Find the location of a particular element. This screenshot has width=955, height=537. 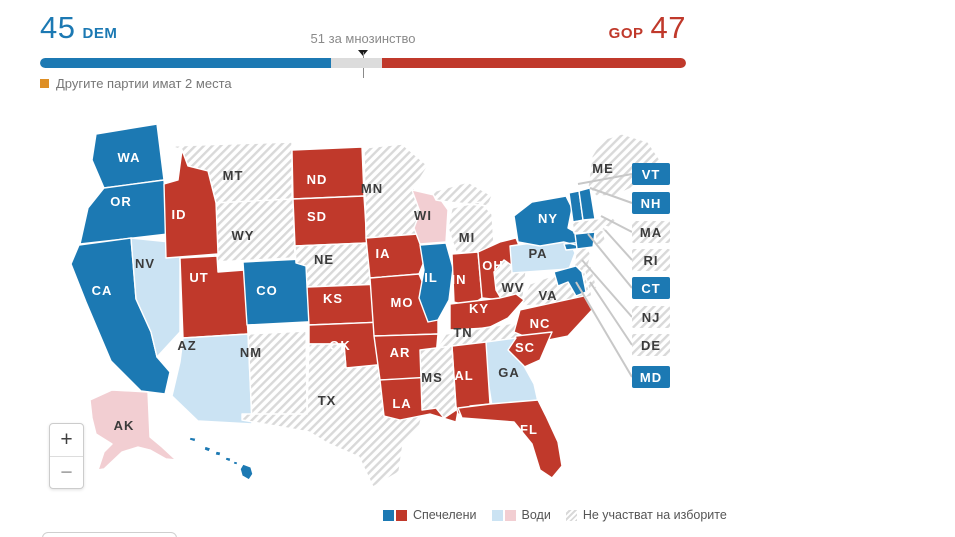

gop-seat-count: GOP 47 is located at coordinates (647, 28).